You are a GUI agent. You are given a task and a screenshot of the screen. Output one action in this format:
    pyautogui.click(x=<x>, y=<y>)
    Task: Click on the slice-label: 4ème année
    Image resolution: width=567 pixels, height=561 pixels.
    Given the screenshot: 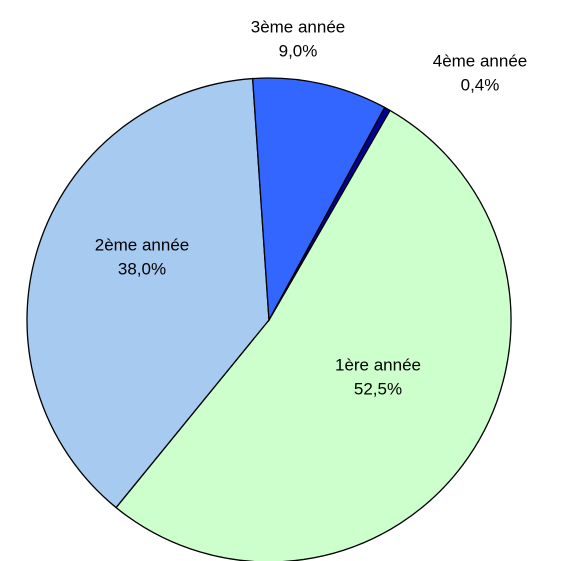 What is the action you would take?
    pyautogui.click(x=480, y=60)
    